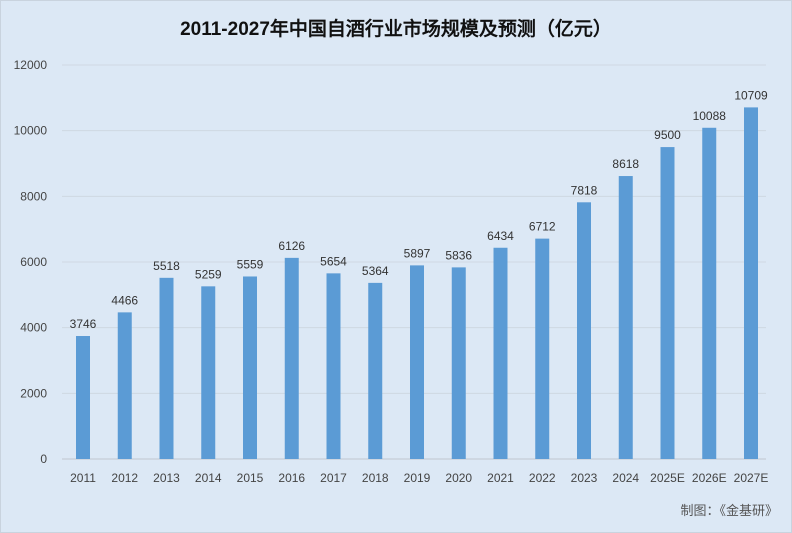 The height and width of the screenshot is (533, 792). What do you see at coordinates (291, 478) in the screenshot?
I see `x-tick-label: 2016` at bounding box center [291, 478].